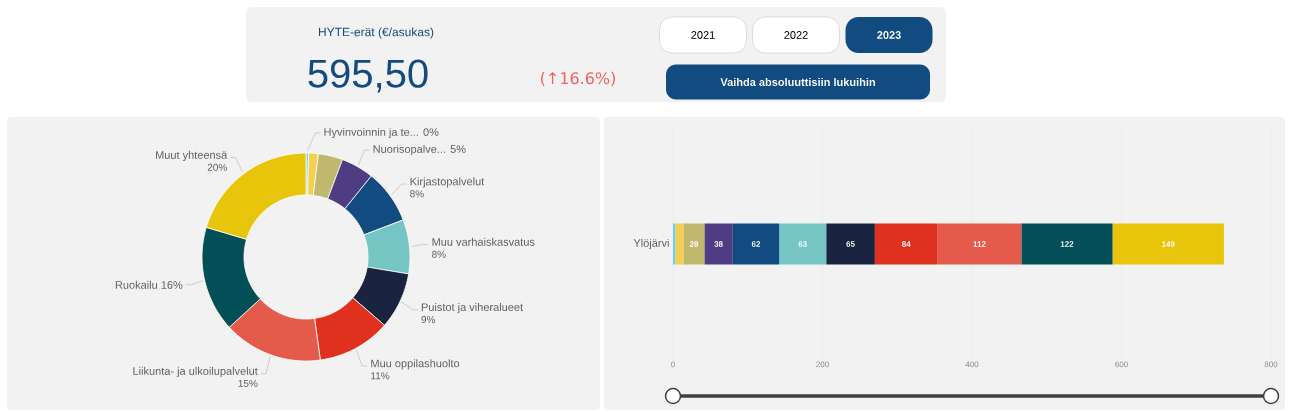 The height and width of the screenshot is (412, 1289). Describe the element at coordinates (248, 383) in the screenshot. I see `data-label: 15%` at that location.